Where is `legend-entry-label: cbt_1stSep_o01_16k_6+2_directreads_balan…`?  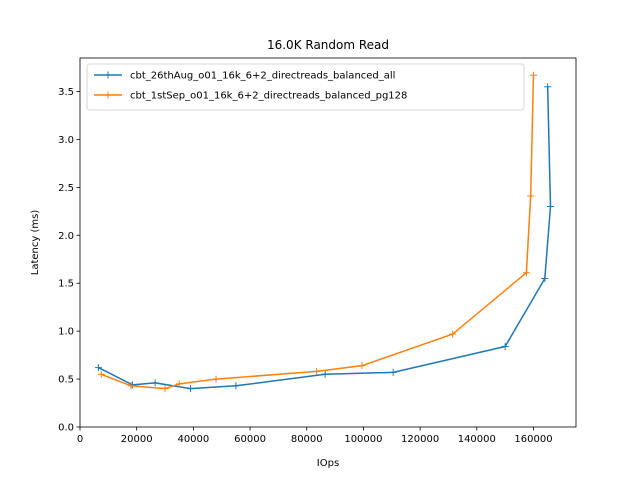
legend-entry-label: cbt_1stSep_o01_16k_6+2_directreads_balan… is located at coordinates (268, 96).